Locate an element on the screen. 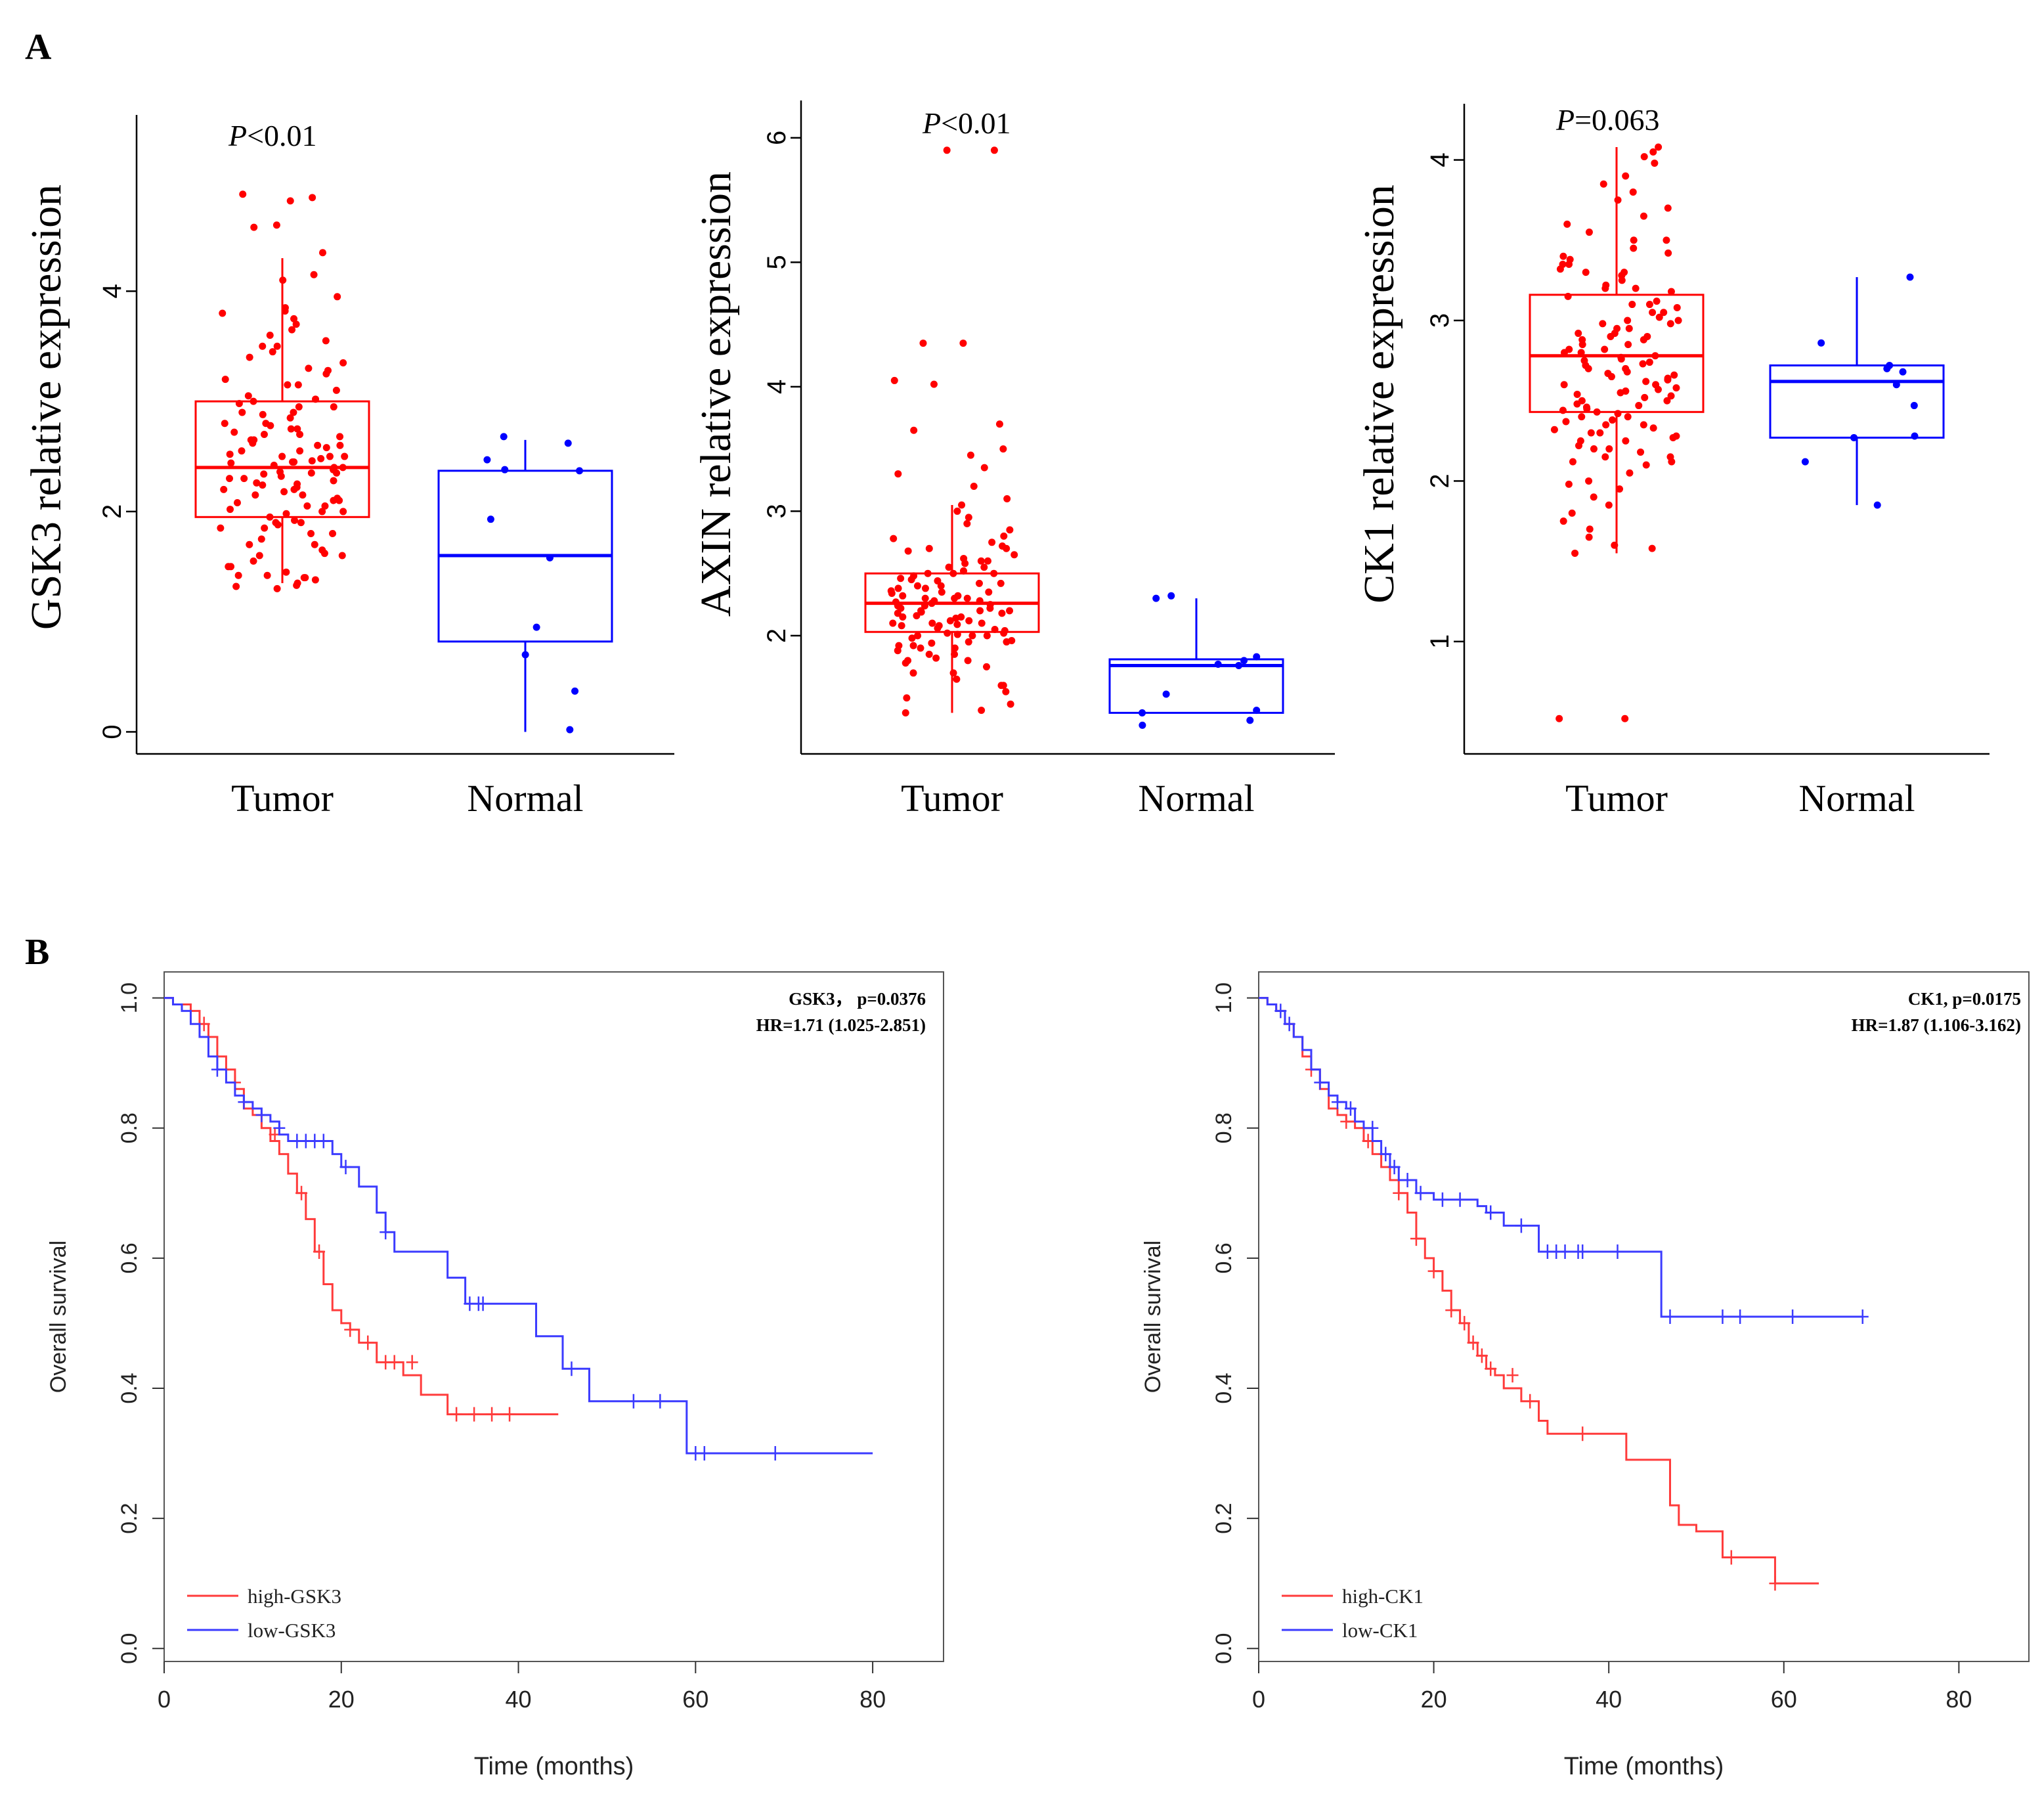  survival-curve-low-CK1 is located at coordinates (1561, 1157).